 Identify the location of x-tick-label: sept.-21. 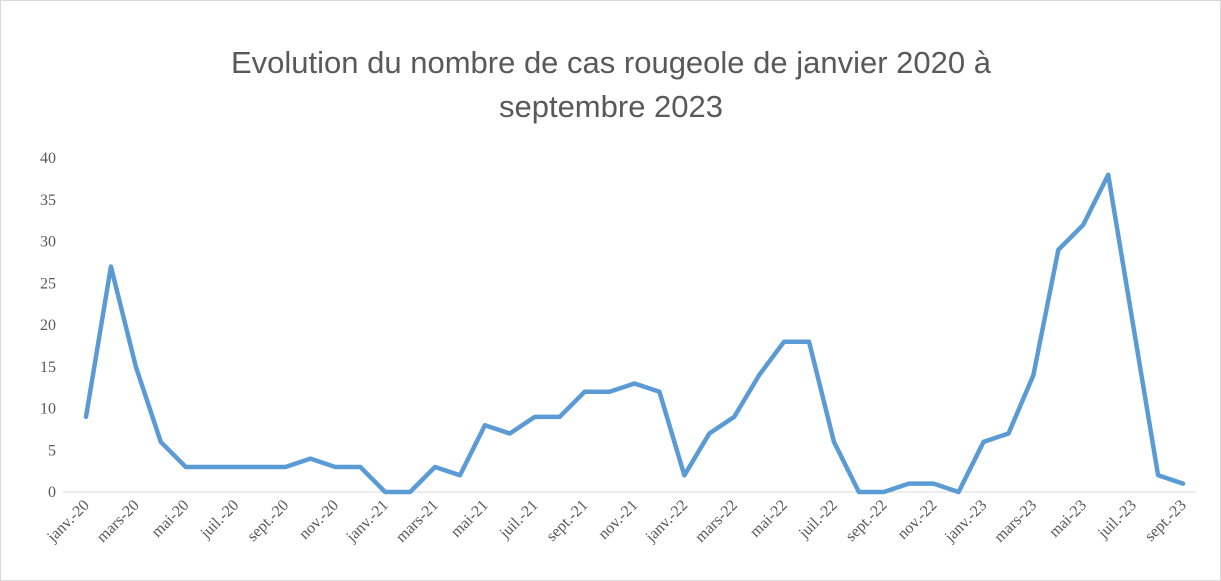
(567, 521).